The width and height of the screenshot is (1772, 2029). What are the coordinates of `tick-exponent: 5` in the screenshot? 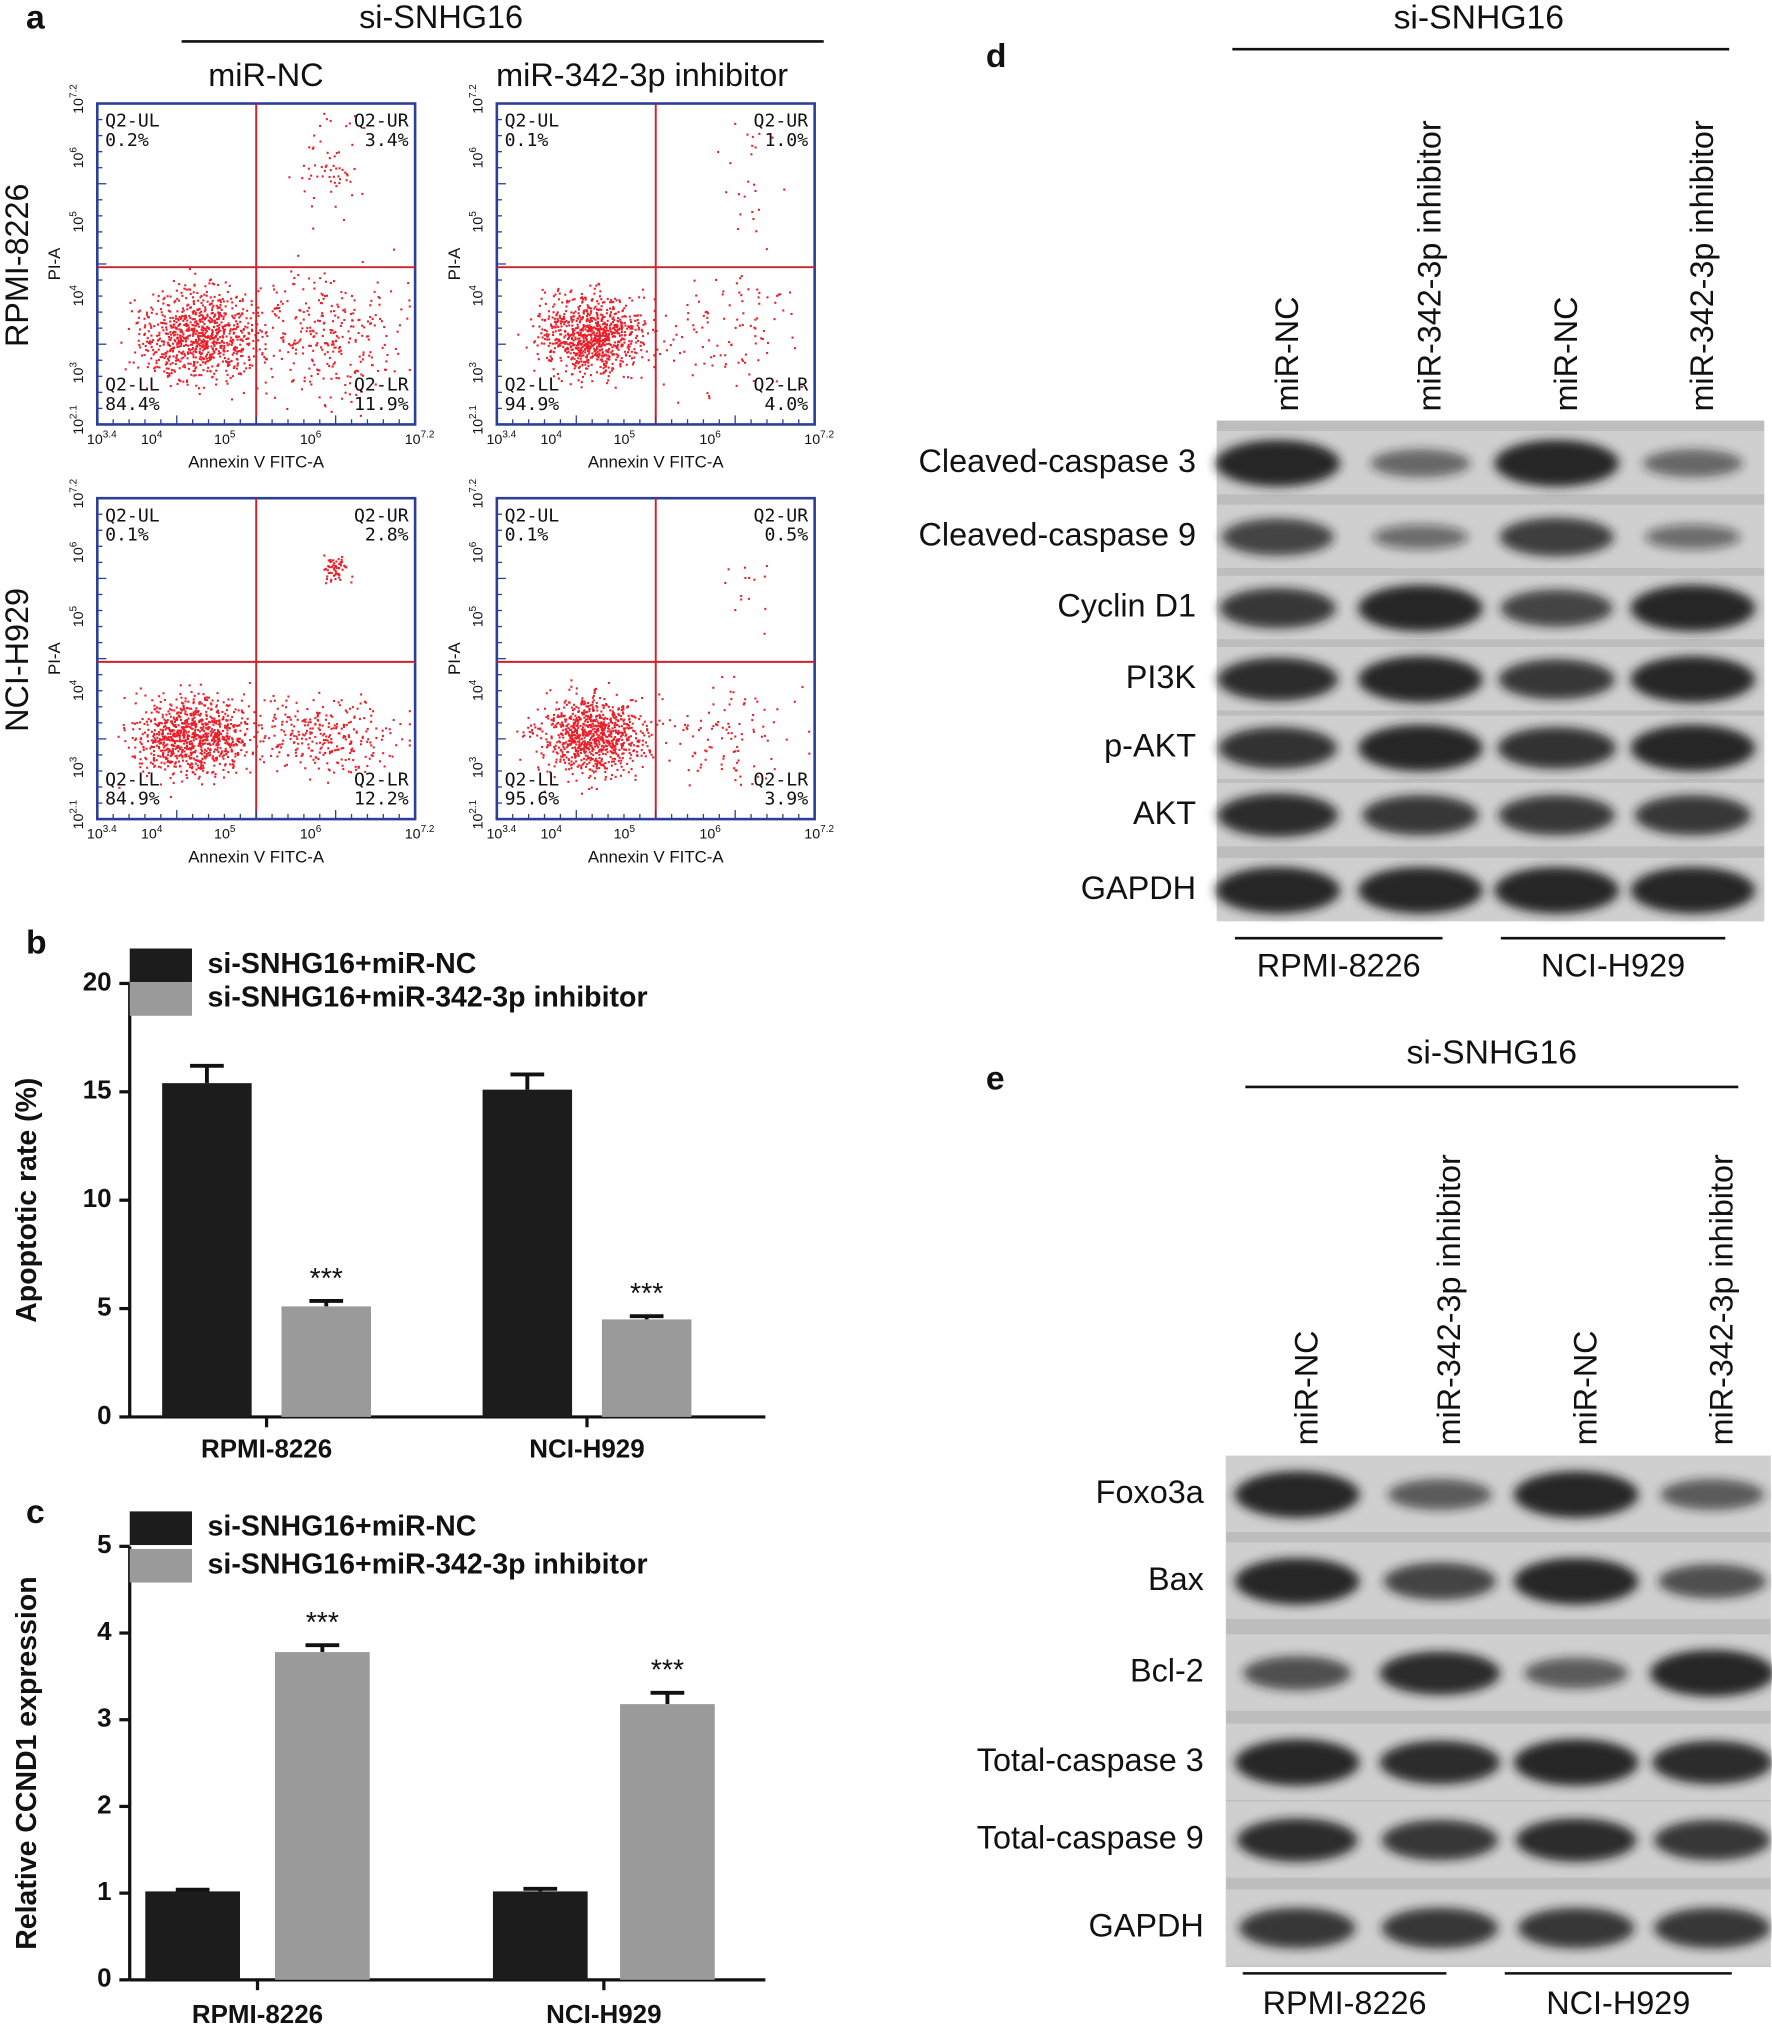 It's located at (233, 434).